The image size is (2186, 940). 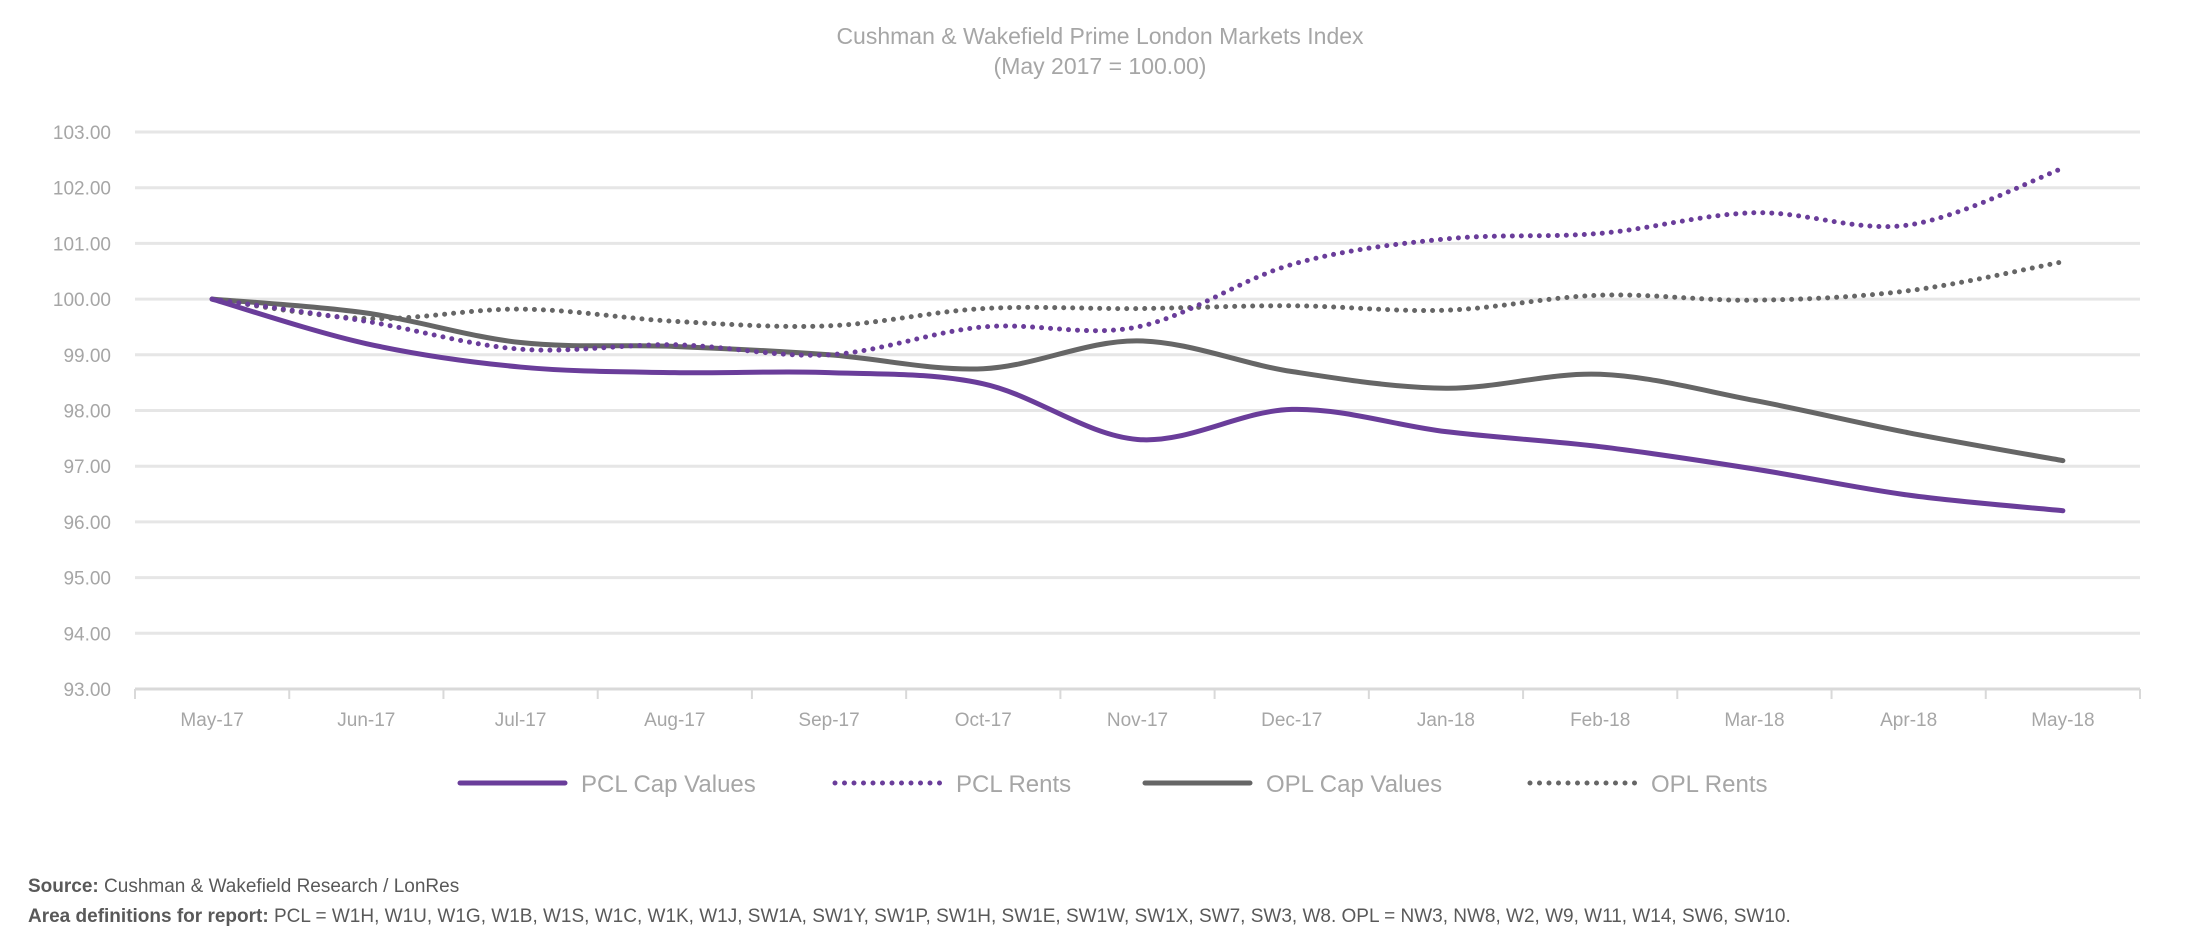 I want to click on series-line-opl-rents, so click(x=1137, y=294).